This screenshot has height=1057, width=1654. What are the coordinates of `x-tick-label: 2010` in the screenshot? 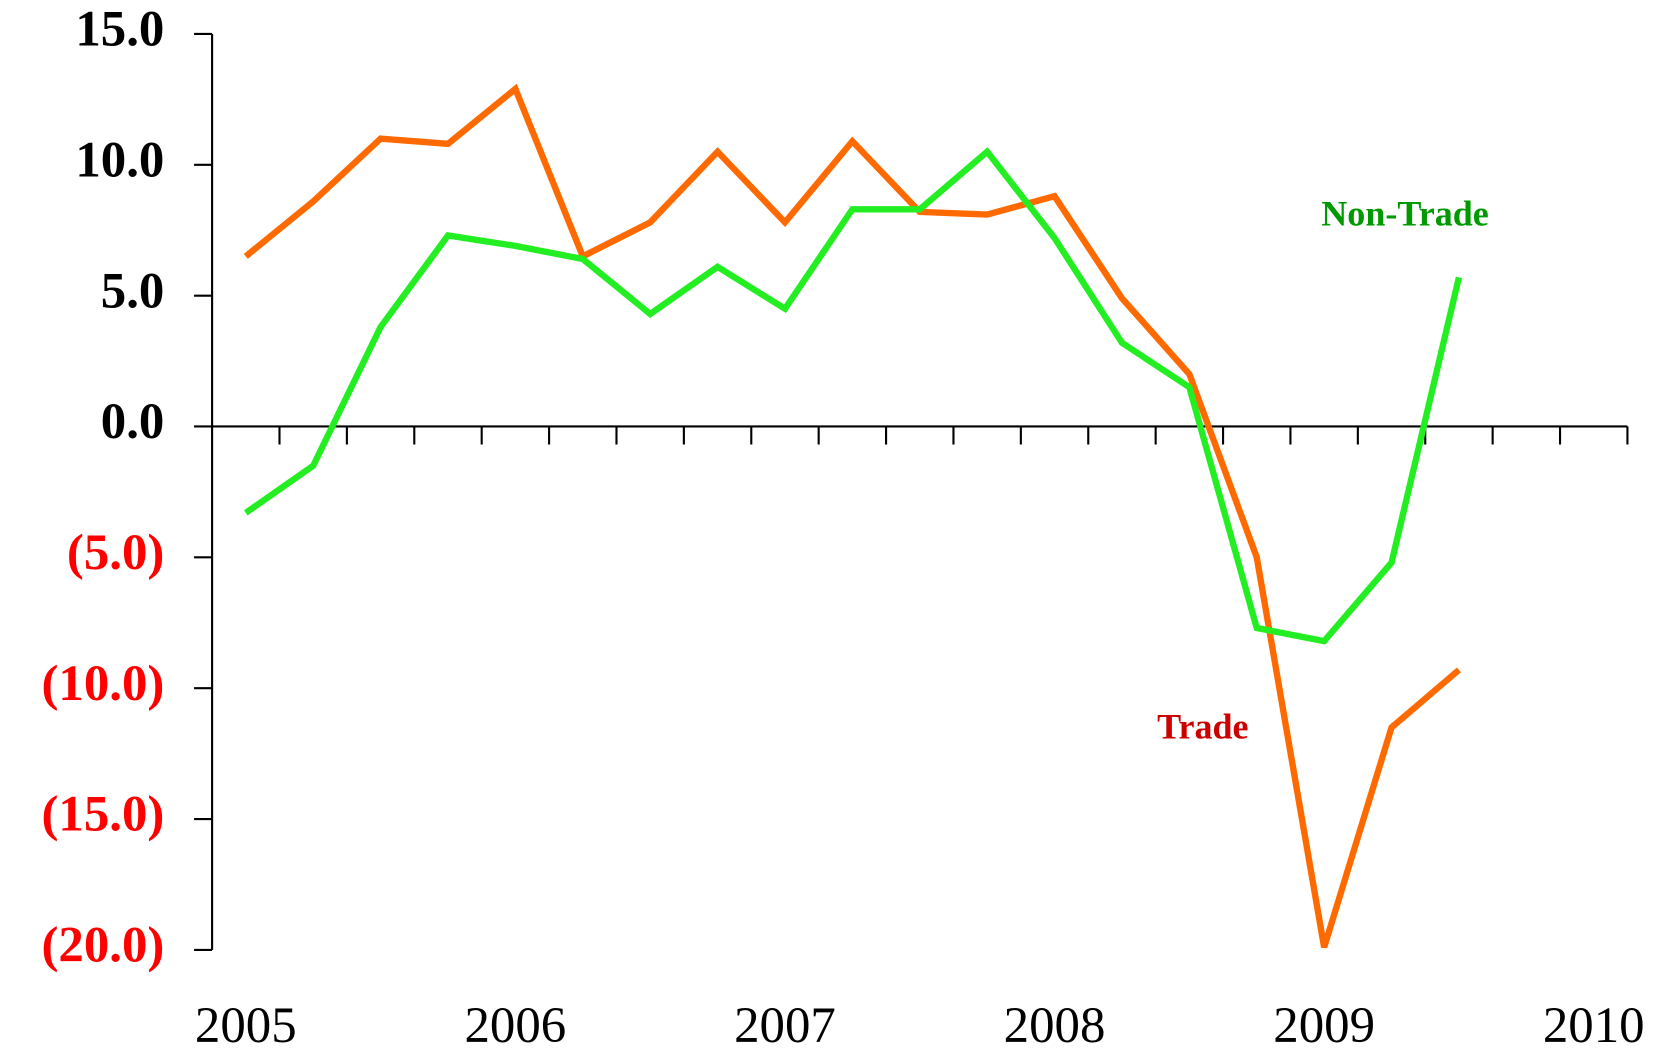 It's located at (1594, 1026).